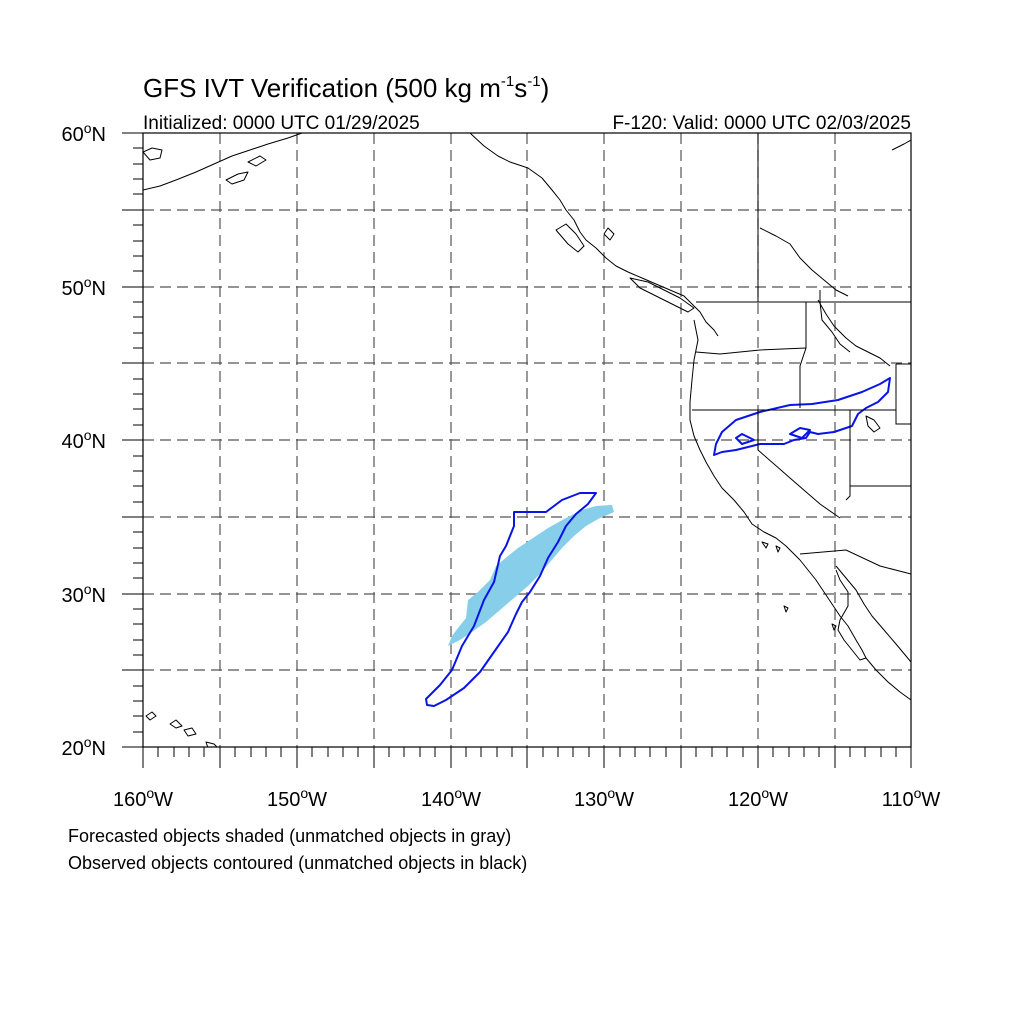  Describe the element at coordinates (84, 287) in the screenshot. I see `lat-label-50: 50oN` at that location.